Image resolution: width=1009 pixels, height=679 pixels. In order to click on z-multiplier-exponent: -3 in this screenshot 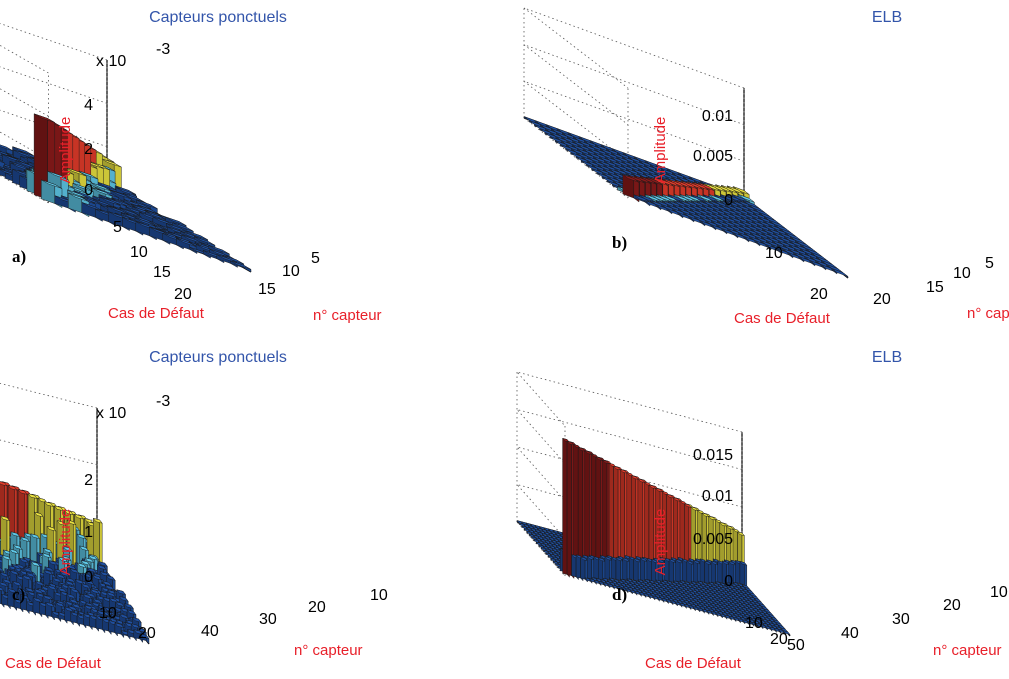, I will do `click(163, 49)`.